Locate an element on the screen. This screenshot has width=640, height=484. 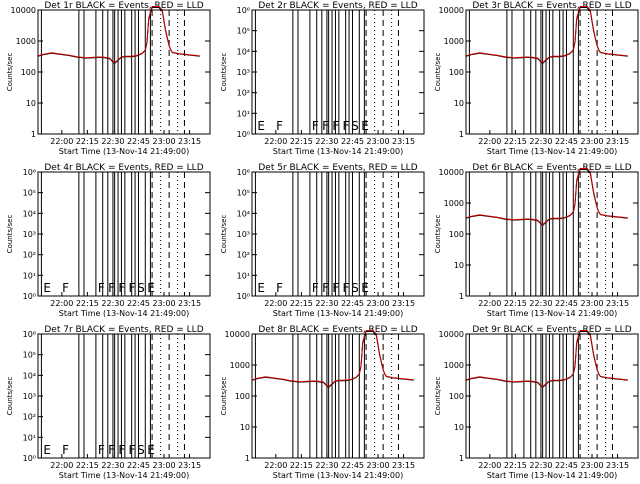
chart-title: Det 9r BLACK = Events, RED = LLD is located at coordinates (551, 330).